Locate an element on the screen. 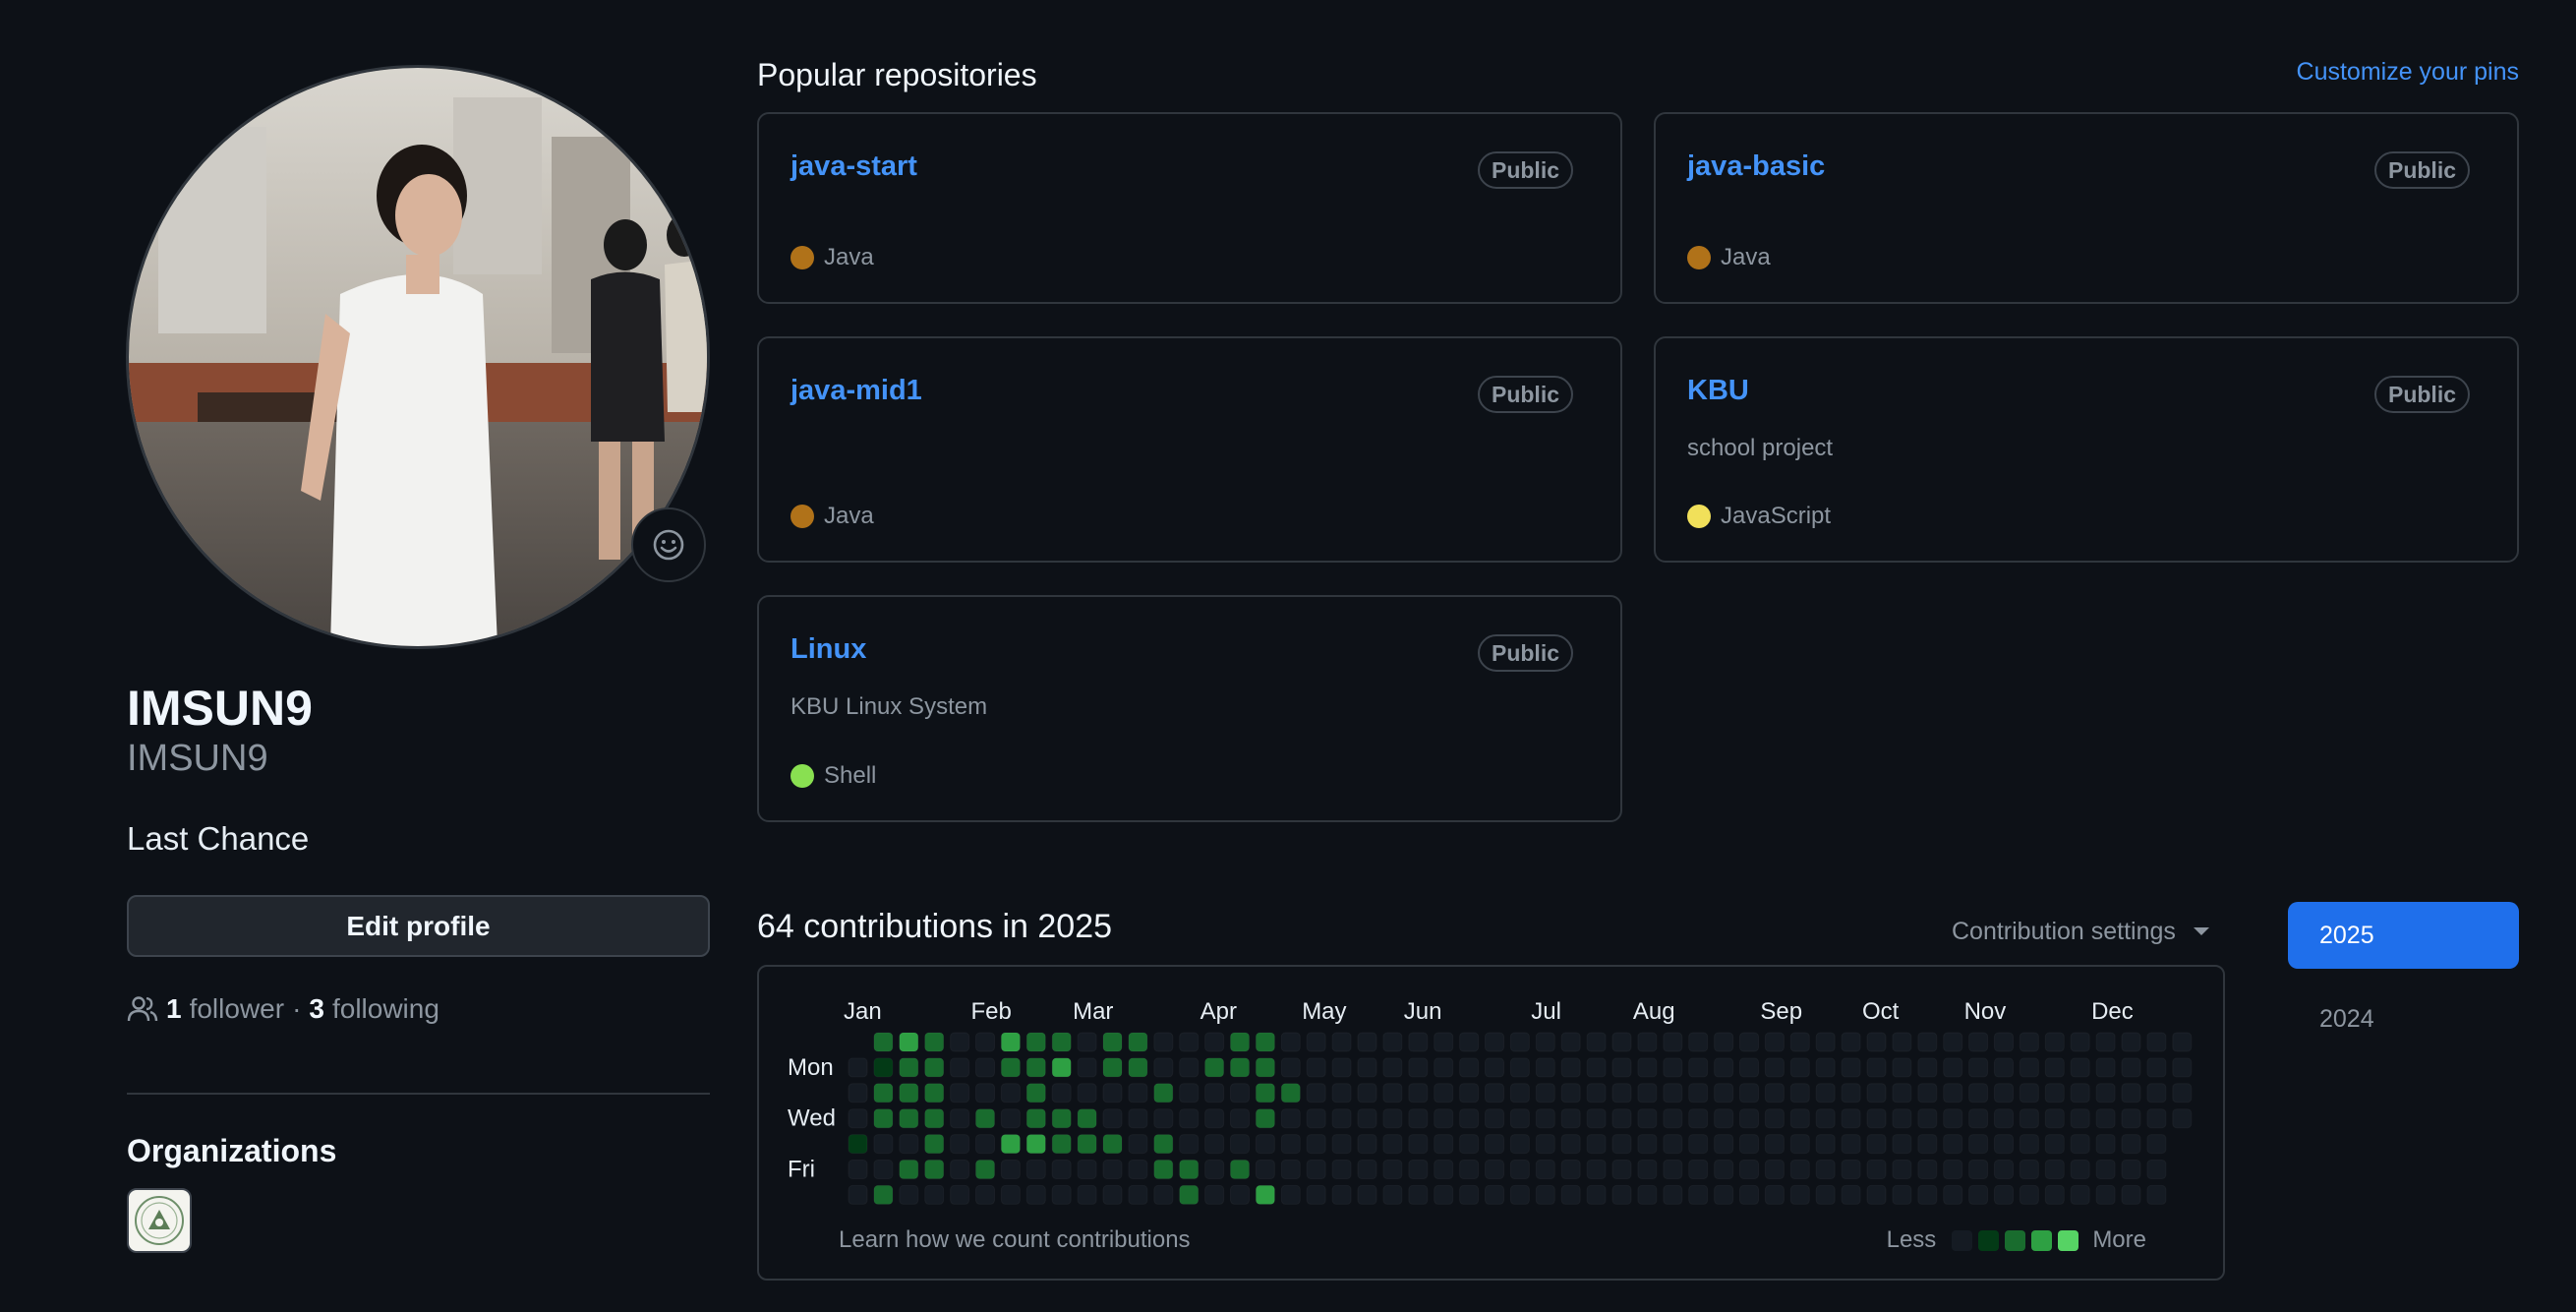 The height and width of the screenshot is (1312, 2576). set-status-button is located at coordinates (668, 544).